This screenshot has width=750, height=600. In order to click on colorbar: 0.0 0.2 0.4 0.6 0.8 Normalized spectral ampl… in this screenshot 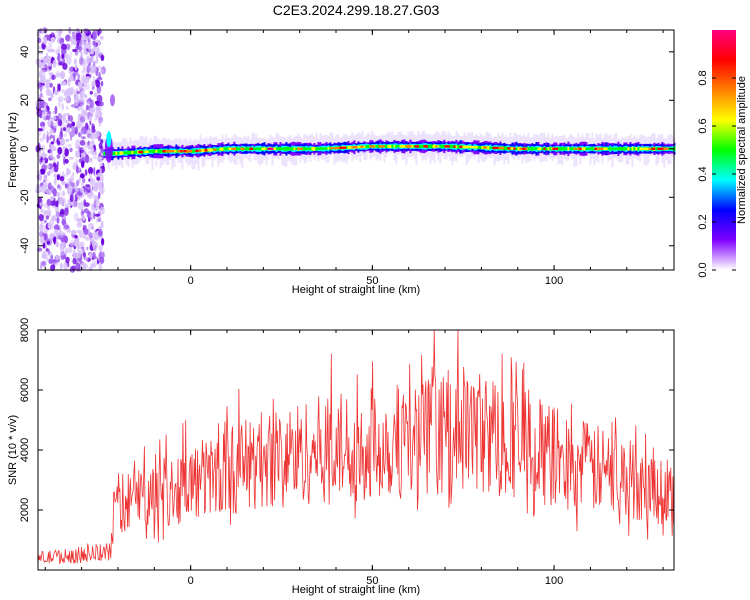, I will do `click(722, 154)`.